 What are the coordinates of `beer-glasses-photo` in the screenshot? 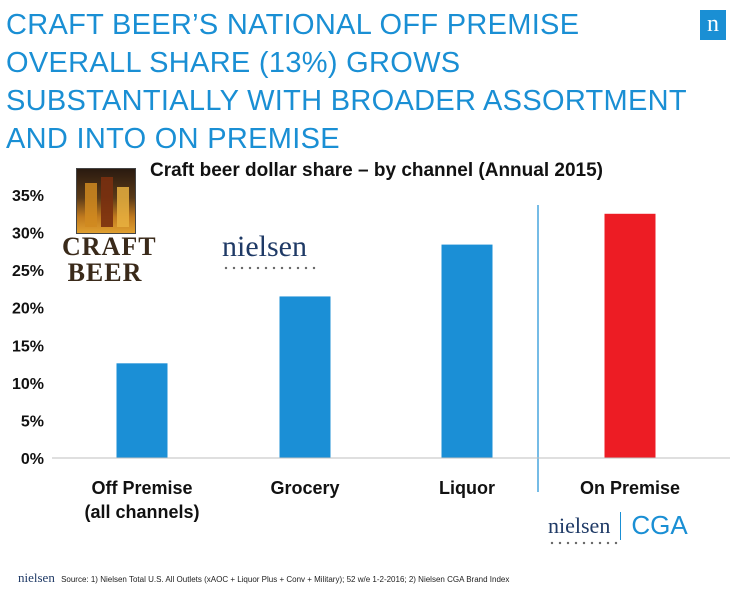 It's located at (106, 201).